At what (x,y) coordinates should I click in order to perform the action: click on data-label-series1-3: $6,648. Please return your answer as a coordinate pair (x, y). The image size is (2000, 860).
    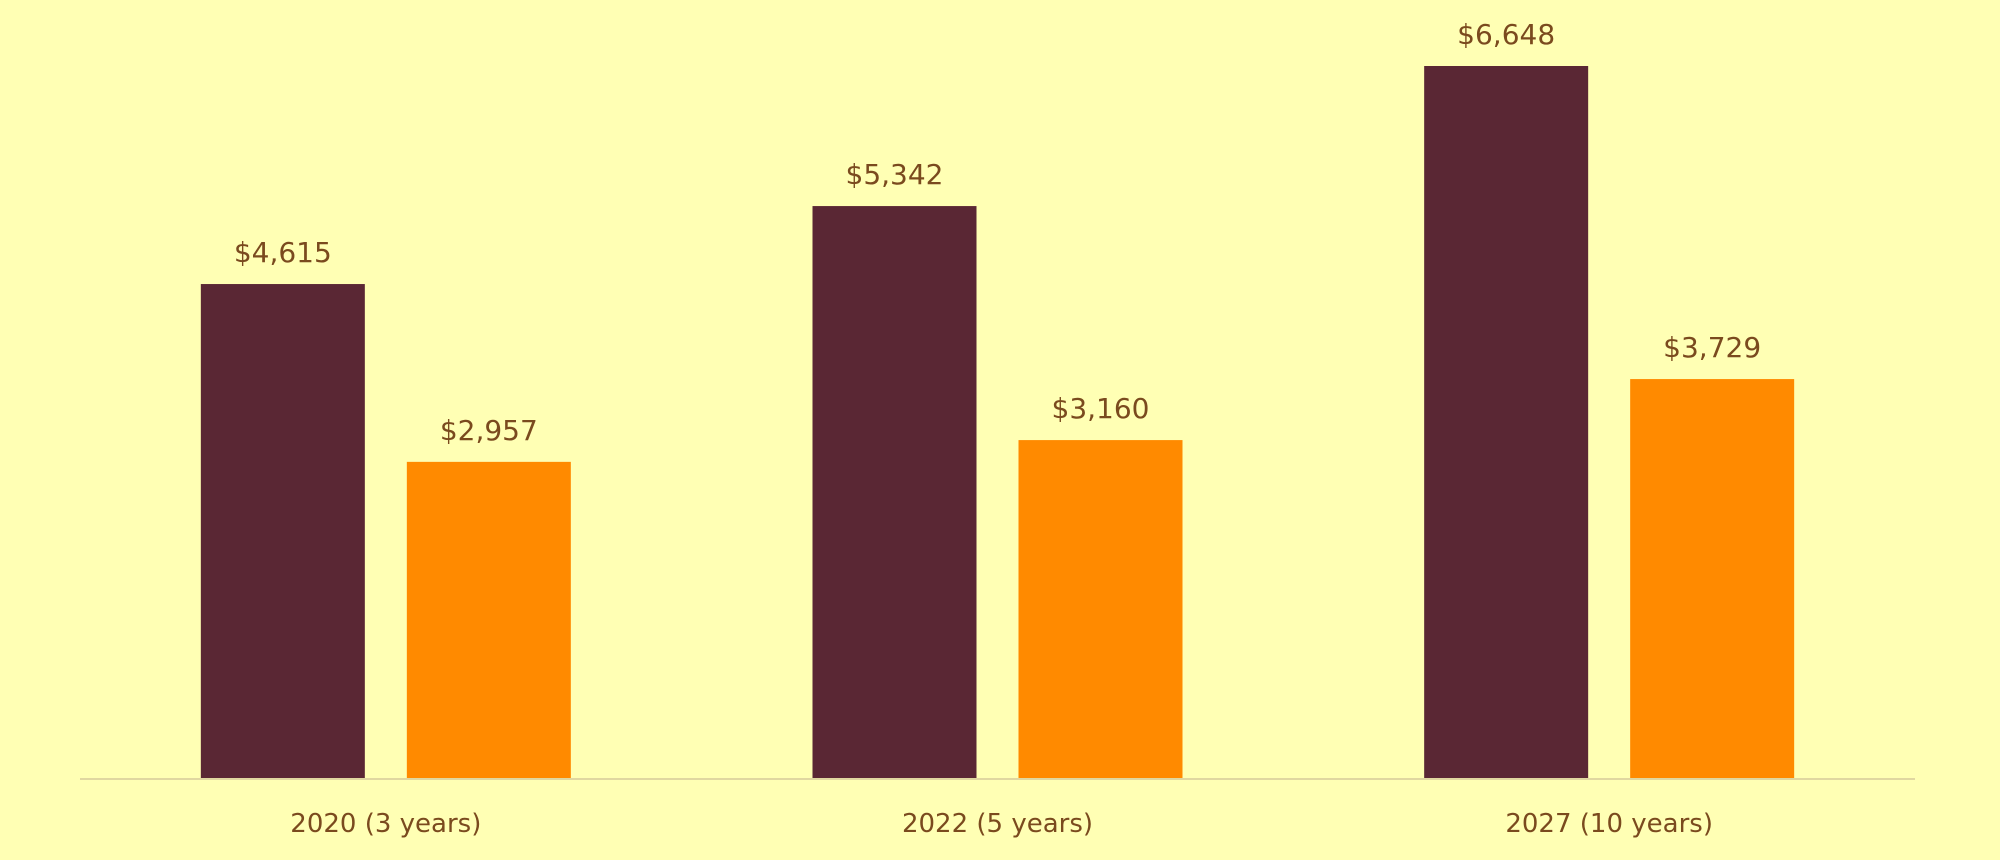
    Looking at the image, I should click on (1506, 34).